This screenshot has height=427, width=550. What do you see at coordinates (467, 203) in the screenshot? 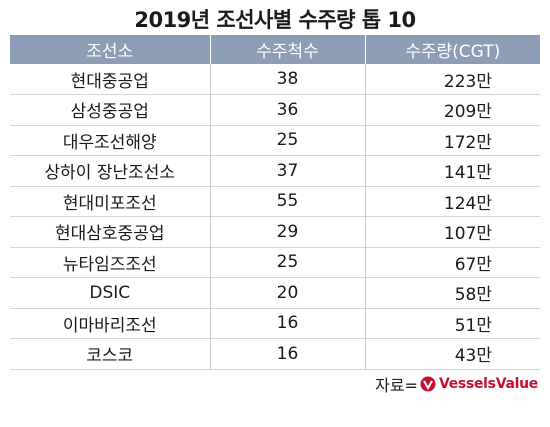
I see `order-volume: 124만` at bounding box center [467, 203].